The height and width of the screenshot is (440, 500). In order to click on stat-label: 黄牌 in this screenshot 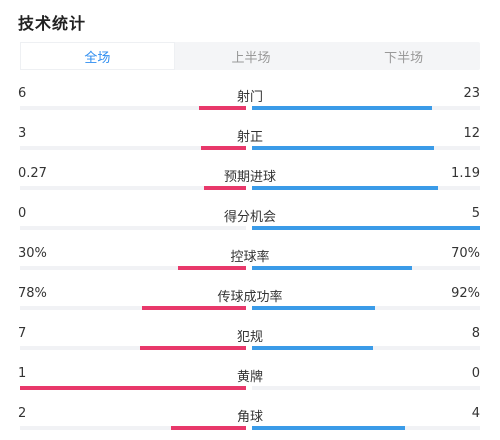, I will do `click(249, 377)`.